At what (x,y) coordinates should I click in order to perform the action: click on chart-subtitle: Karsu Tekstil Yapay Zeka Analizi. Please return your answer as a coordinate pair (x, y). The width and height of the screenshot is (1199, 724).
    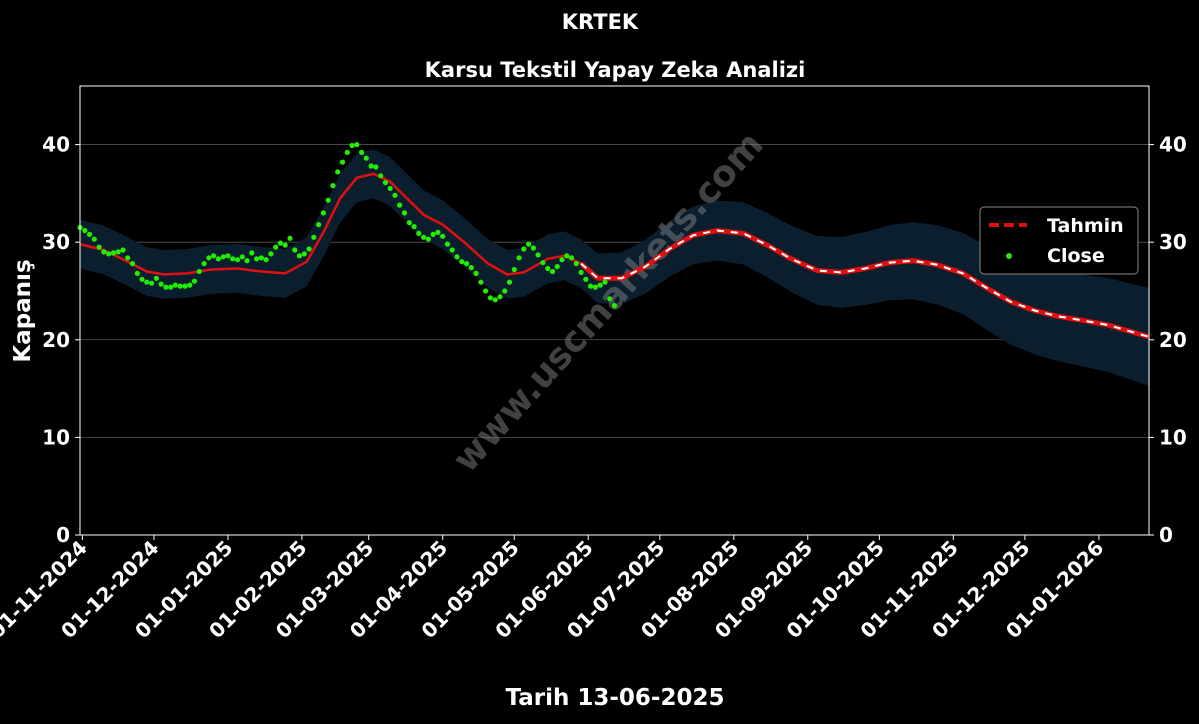
    Looking at the image, I should click on (615, 70).